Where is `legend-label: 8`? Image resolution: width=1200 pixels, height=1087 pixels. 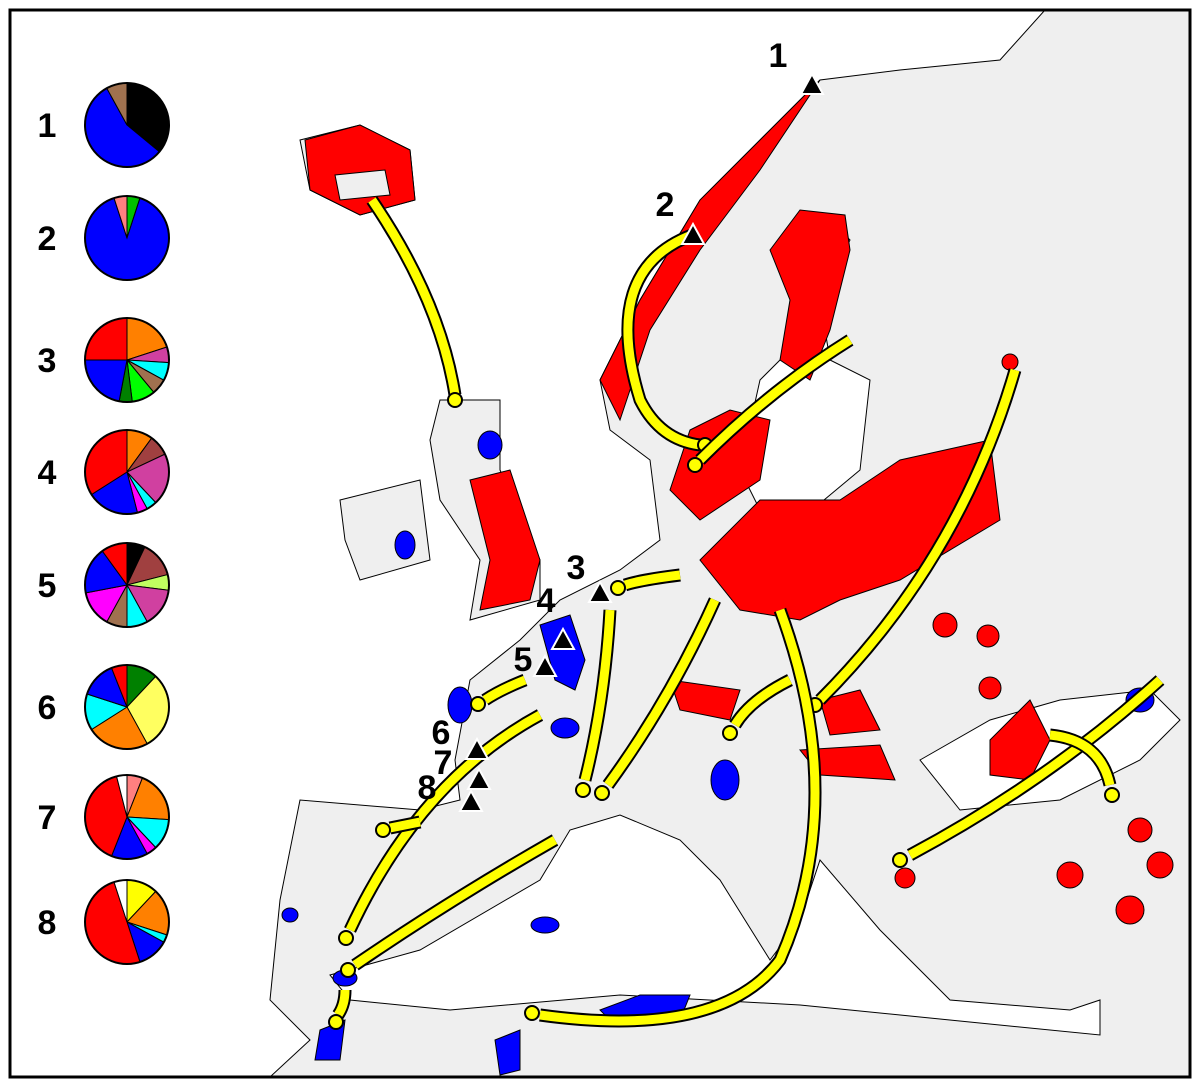 legend-label: 8 is located at coordinates (47, 923).